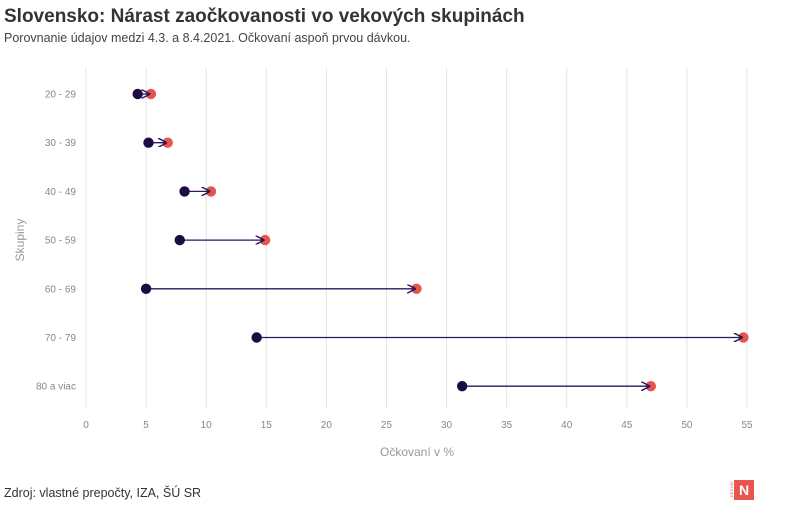 The height and width of the screenshot is (519, 800). What do you see at coordinates (207, 425) in the screenshot?
I see `x-tick-label: 10` at bounding box center [207, 425].